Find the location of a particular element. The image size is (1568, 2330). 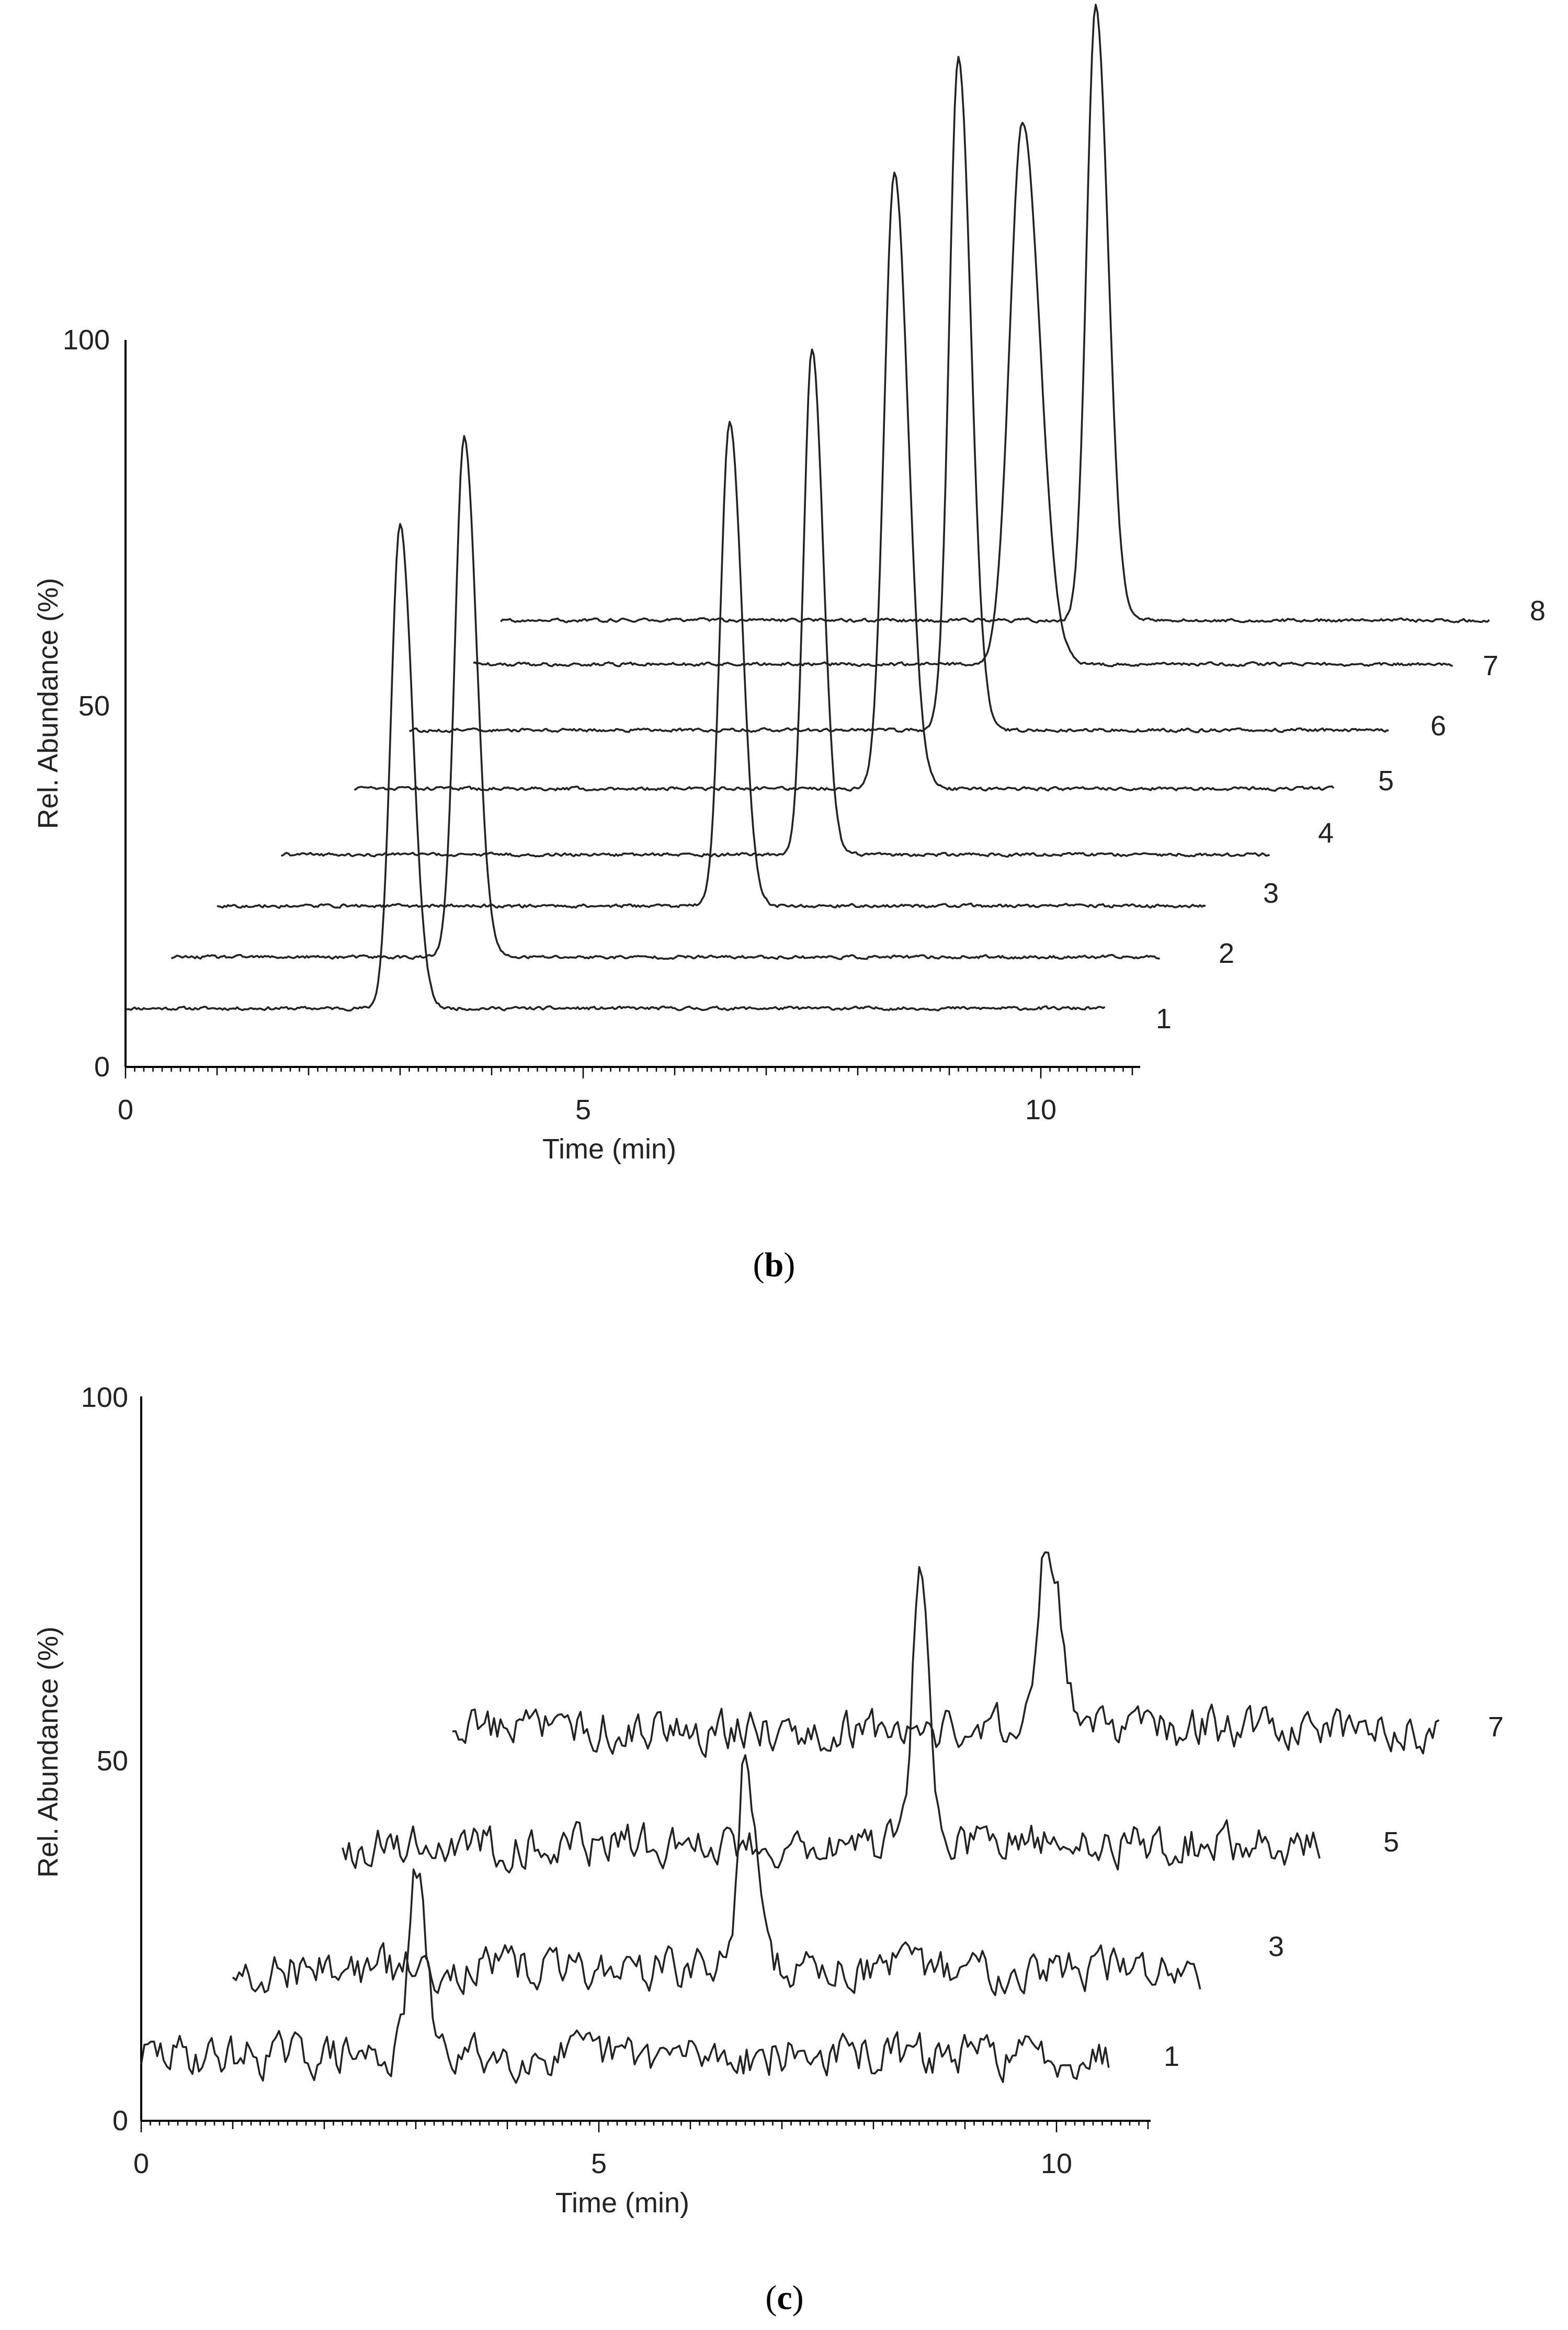

panel-c-ytick-50: 50 is located at coordinates (112, 1761).